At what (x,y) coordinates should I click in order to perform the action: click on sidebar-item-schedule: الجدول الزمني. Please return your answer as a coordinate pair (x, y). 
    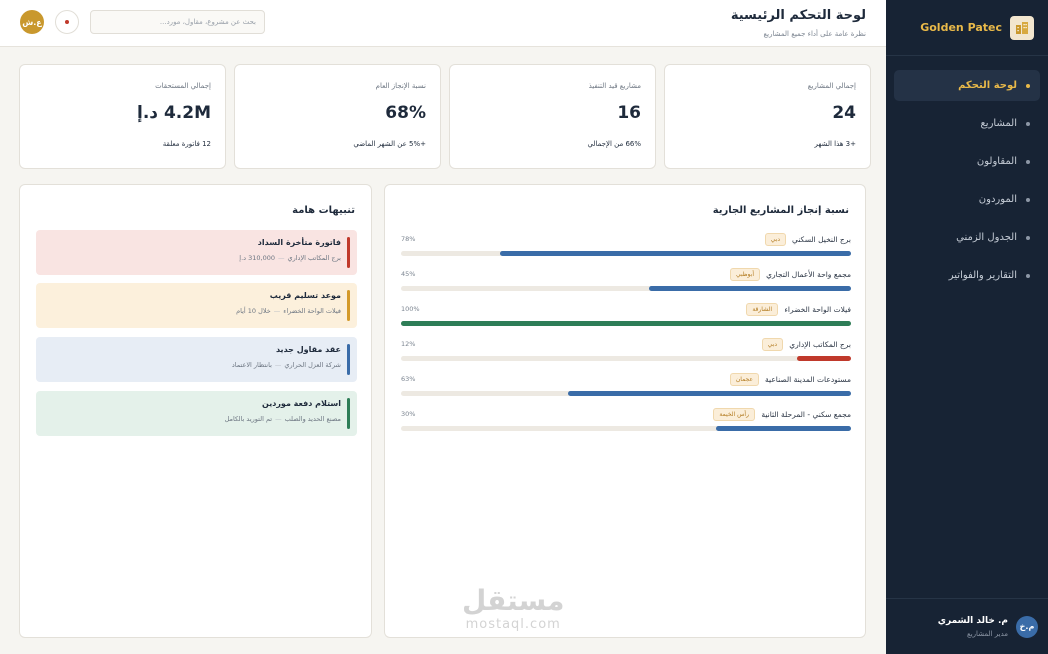
    Looking at the image, I should click on (967, 237).